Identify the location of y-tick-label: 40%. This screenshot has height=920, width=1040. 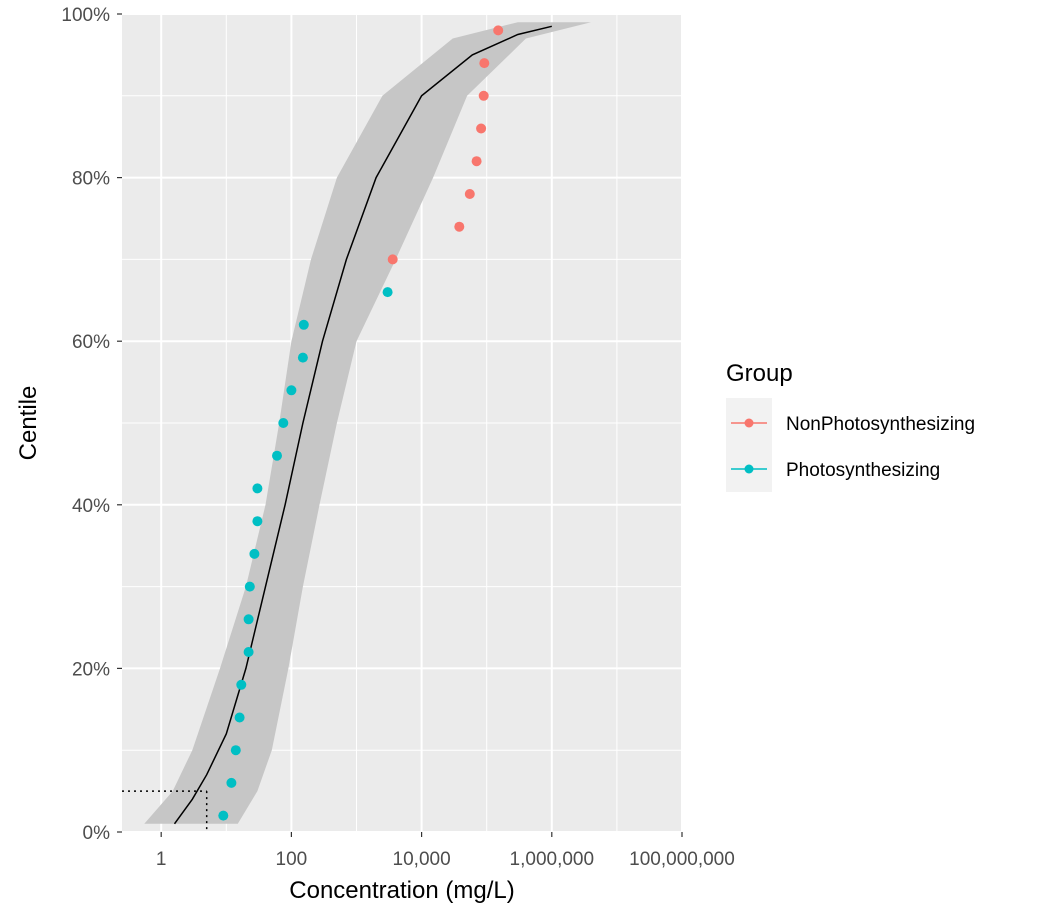
(91, 506).